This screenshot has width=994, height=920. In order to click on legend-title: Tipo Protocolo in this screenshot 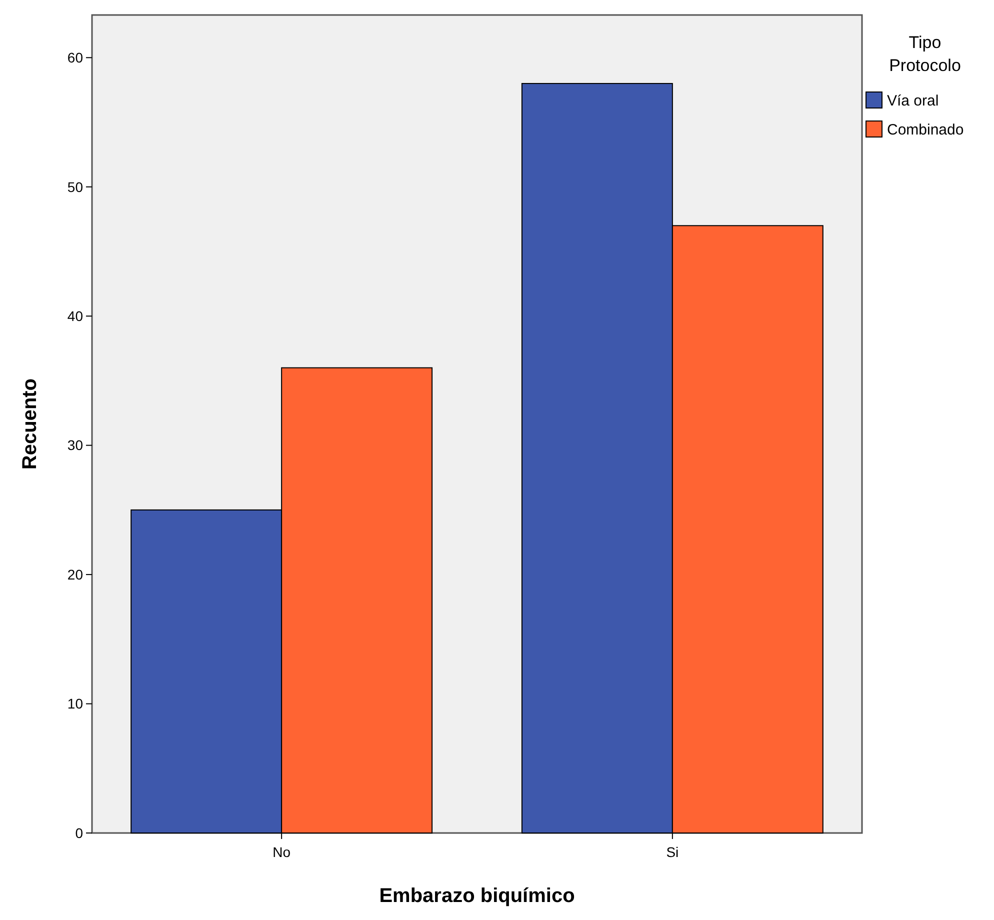, I will do `click(925, 54)`.